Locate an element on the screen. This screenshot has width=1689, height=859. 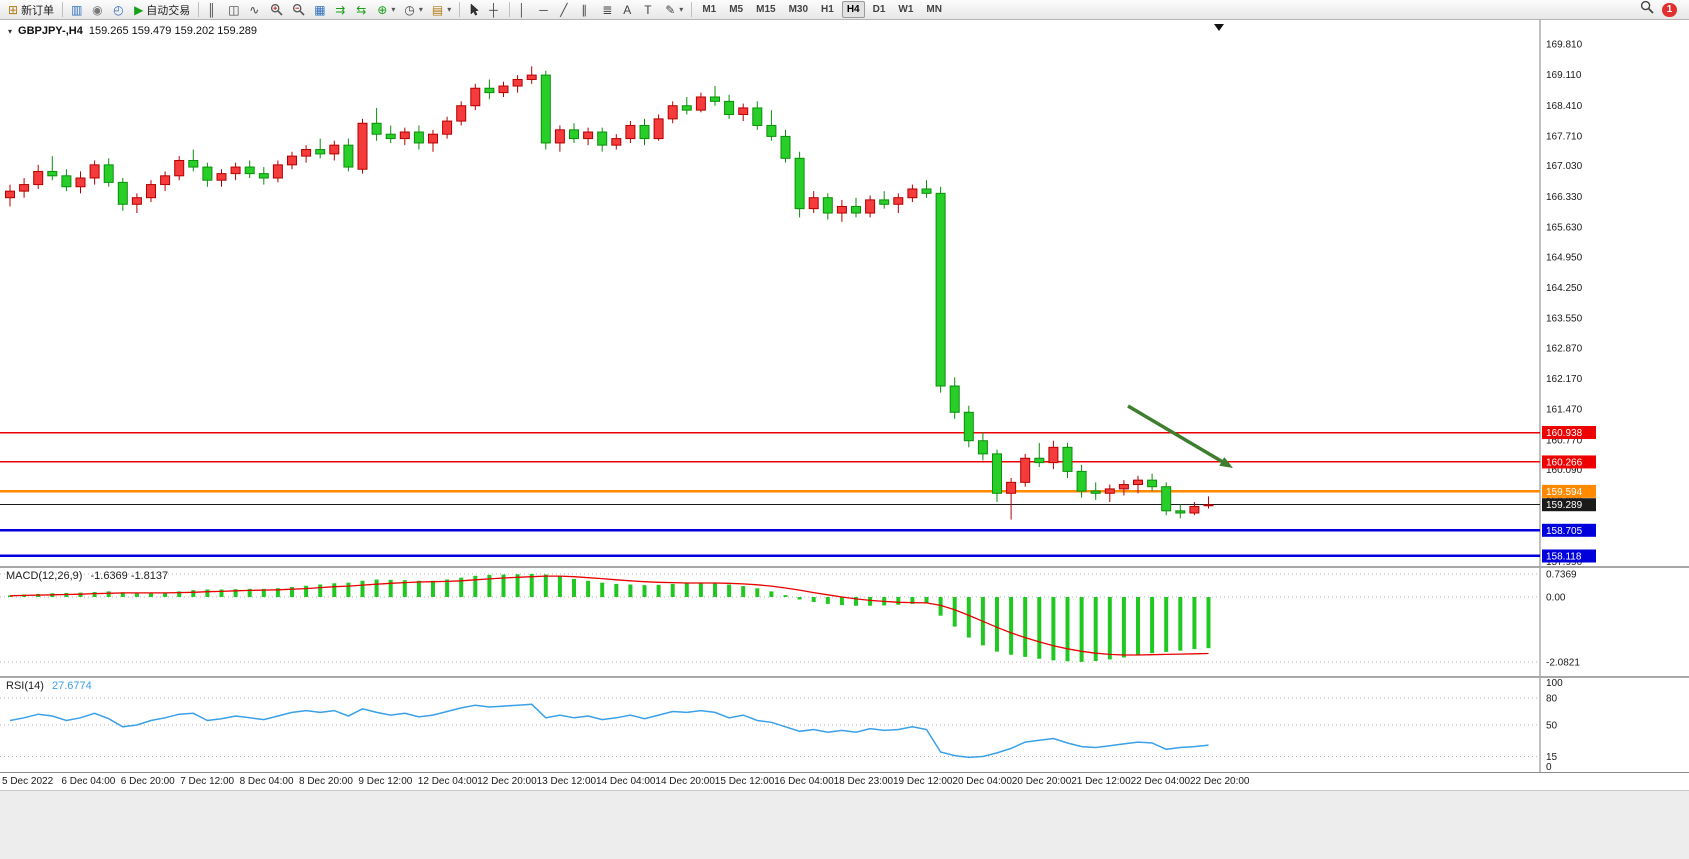
tile-windows-button: ▦ is located at coordinates (320, 10).